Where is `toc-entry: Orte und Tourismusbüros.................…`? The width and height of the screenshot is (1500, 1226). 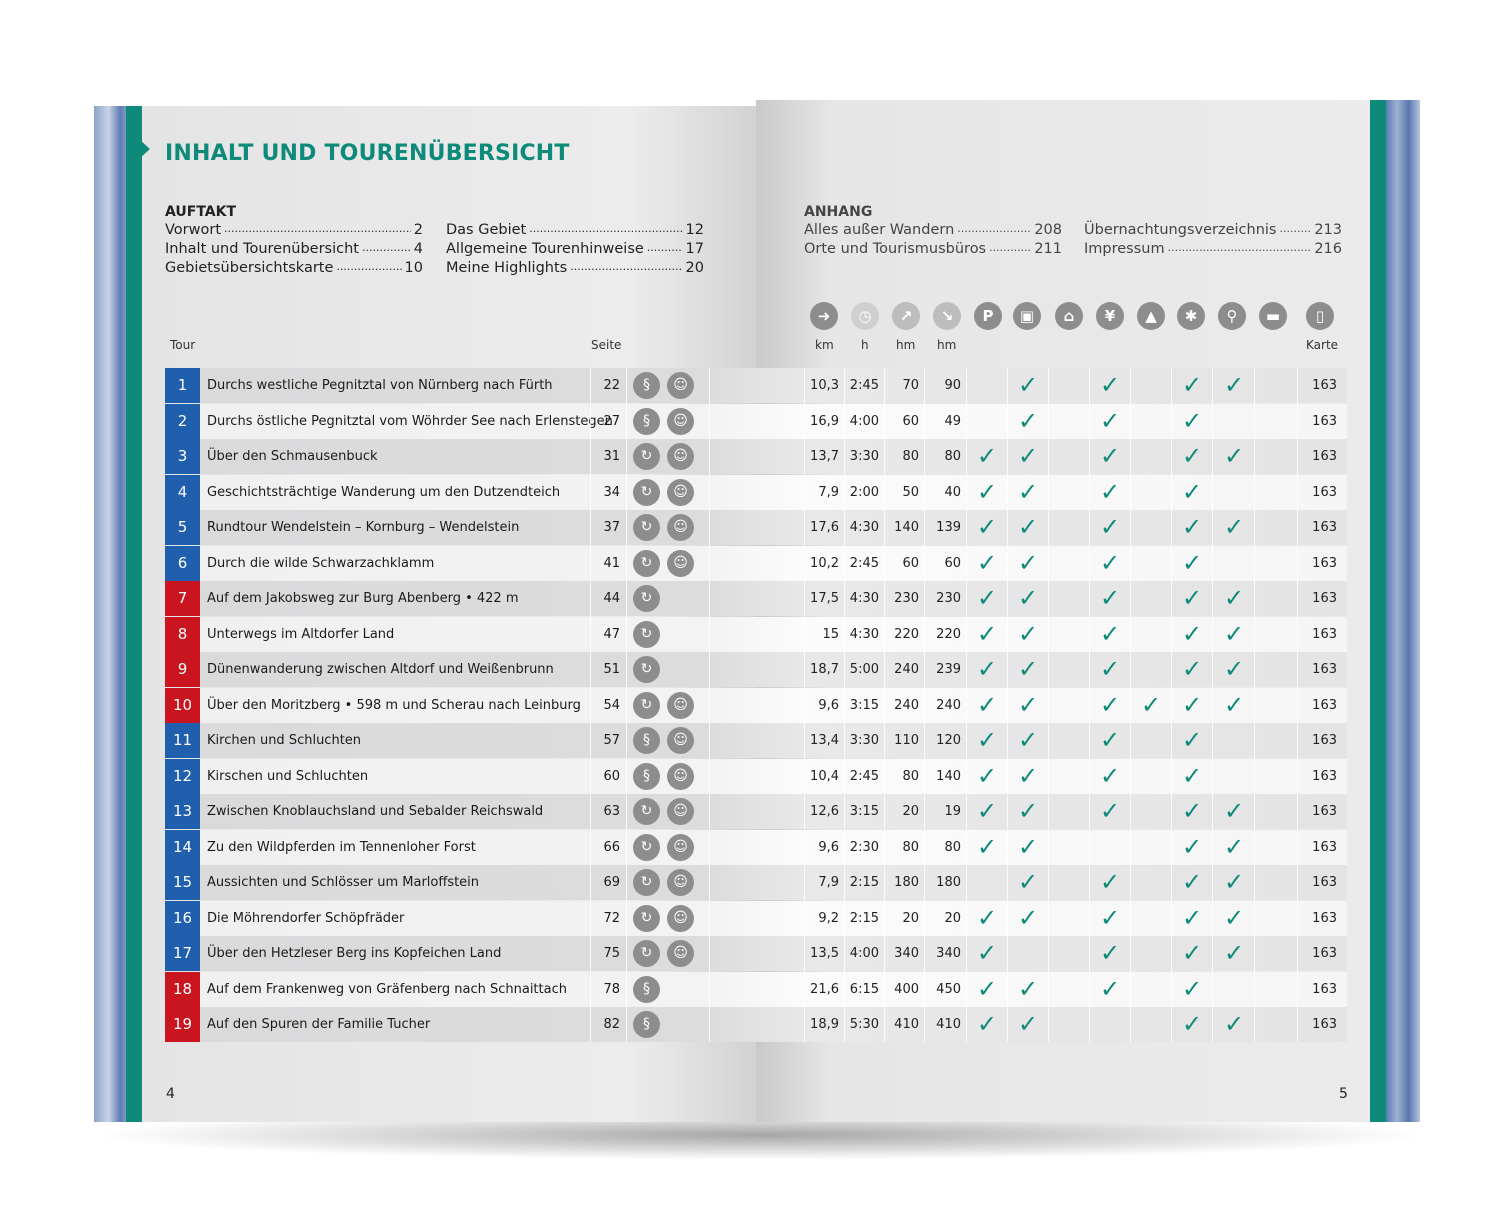 toc-entry: Orte und Tourismusbüros.................… is located at coordinates (933, 249).